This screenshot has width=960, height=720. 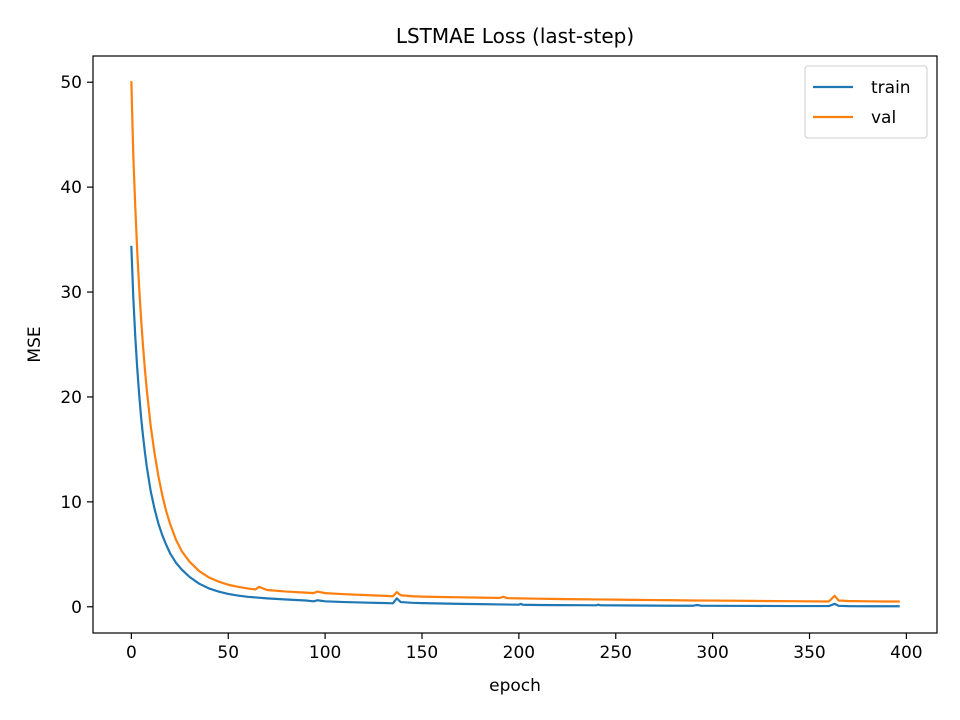 I want to click on chart-title: LSTMAE Loss (last-step), so click(x=515, y=36).